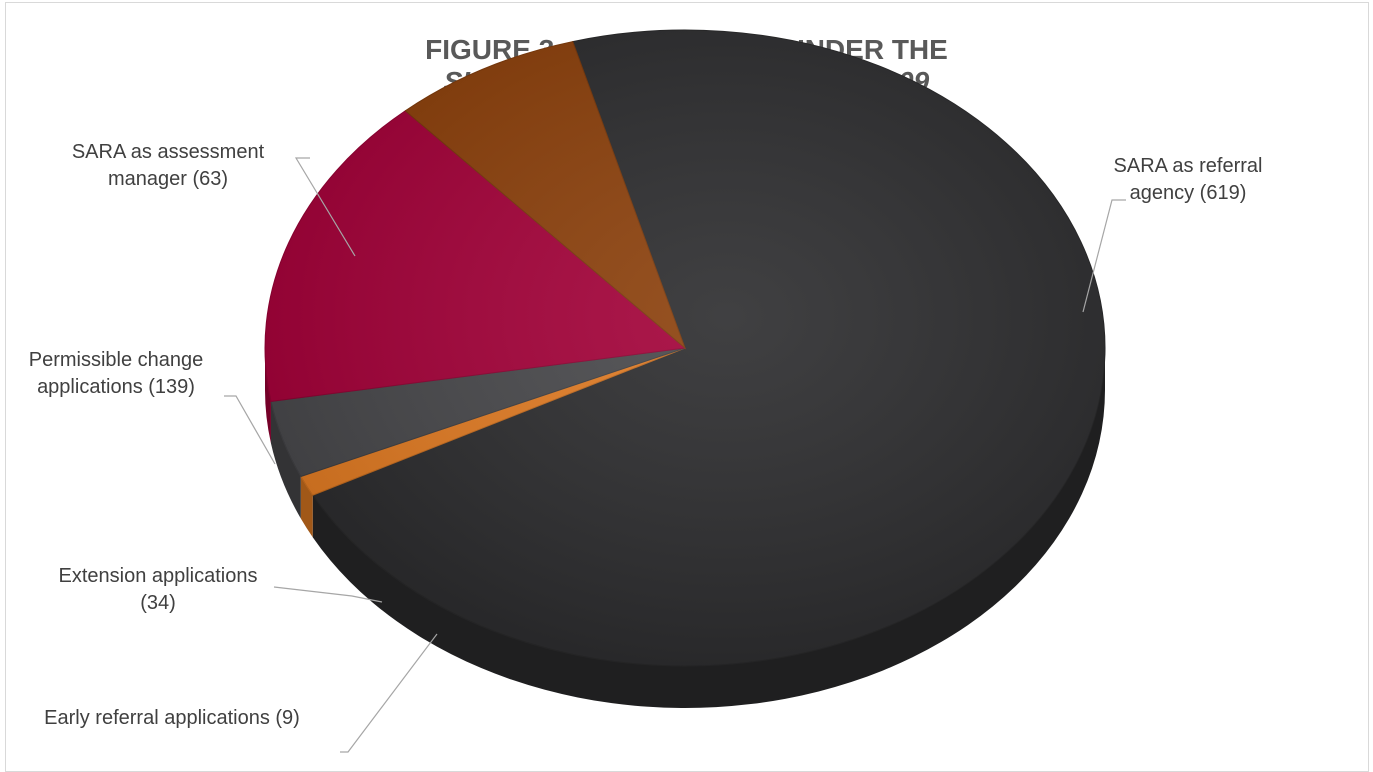  What do you see at coordinates (168, 165) in the screenshot?
I see `slice-label-4: SARA as assessment manager (63)` at bounding box center [168, 165].